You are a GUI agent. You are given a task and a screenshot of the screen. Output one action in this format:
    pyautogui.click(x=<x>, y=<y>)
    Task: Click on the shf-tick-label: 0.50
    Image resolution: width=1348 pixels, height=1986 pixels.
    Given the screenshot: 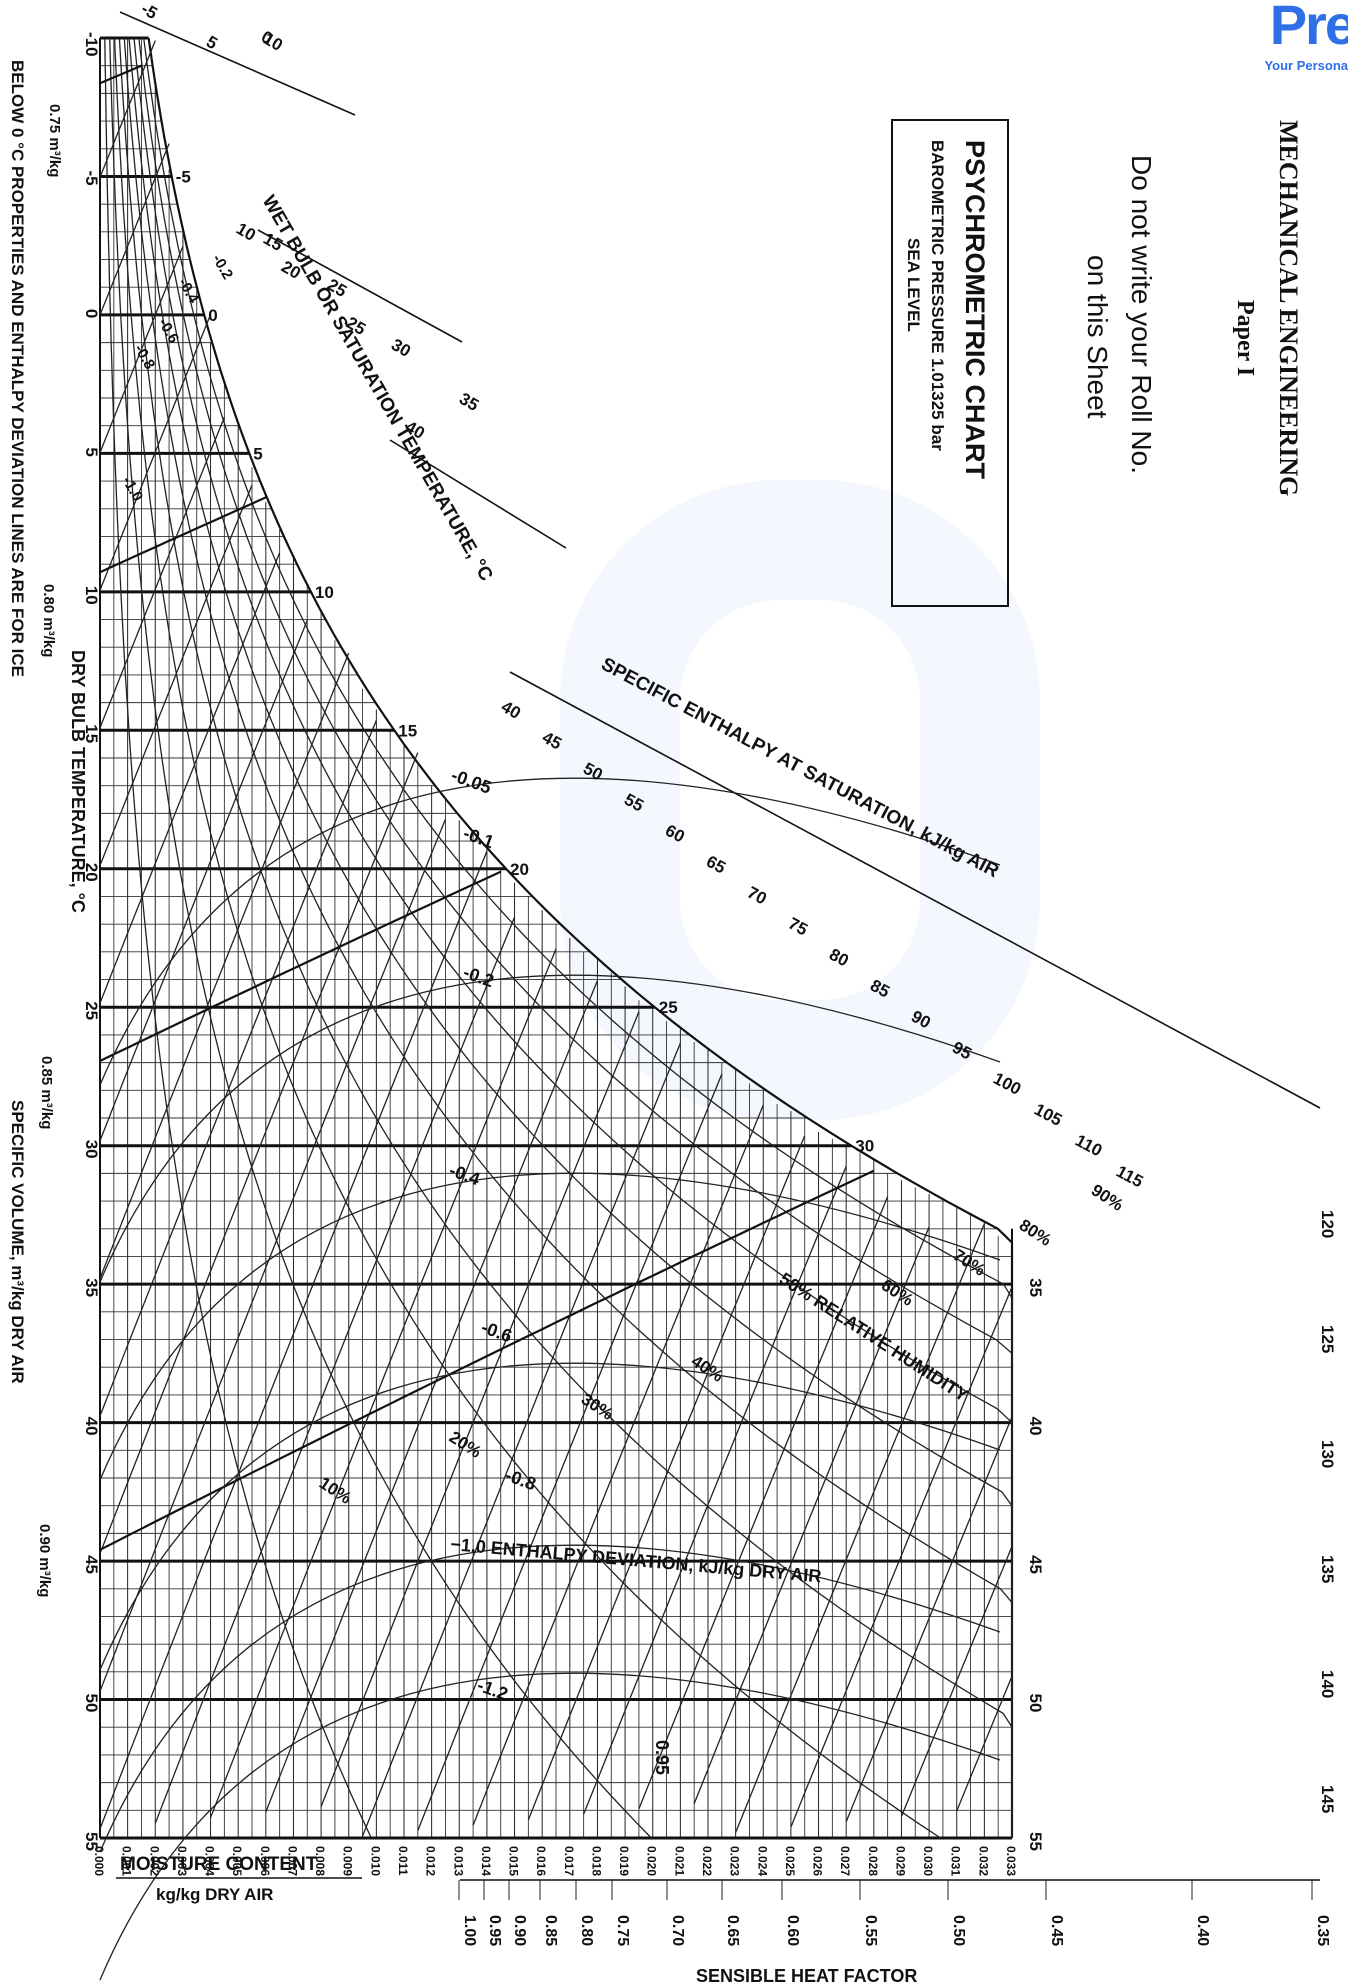 What is the action you would take?
    pyautogui.click(x=958, y=1930)
    